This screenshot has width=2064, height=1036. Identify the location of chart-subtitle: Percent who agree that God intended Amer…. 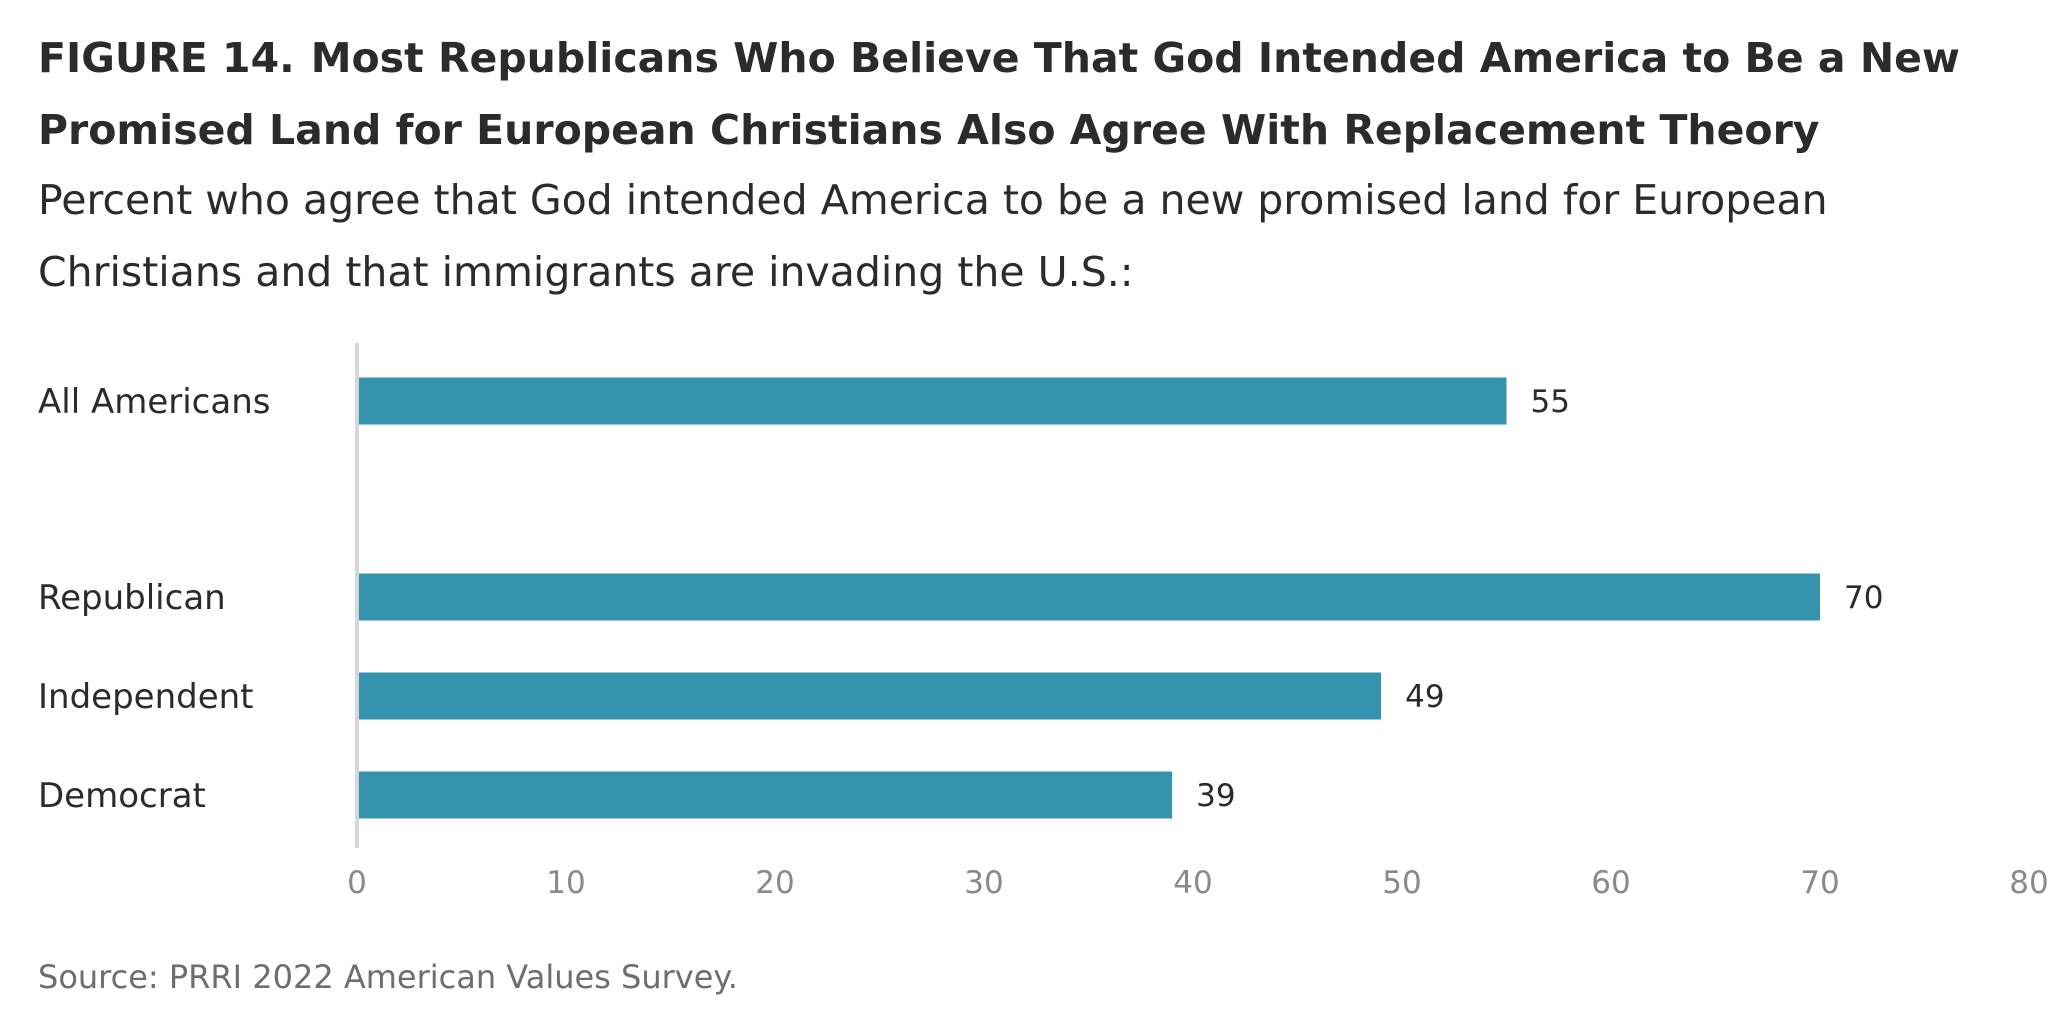
(933, 236).